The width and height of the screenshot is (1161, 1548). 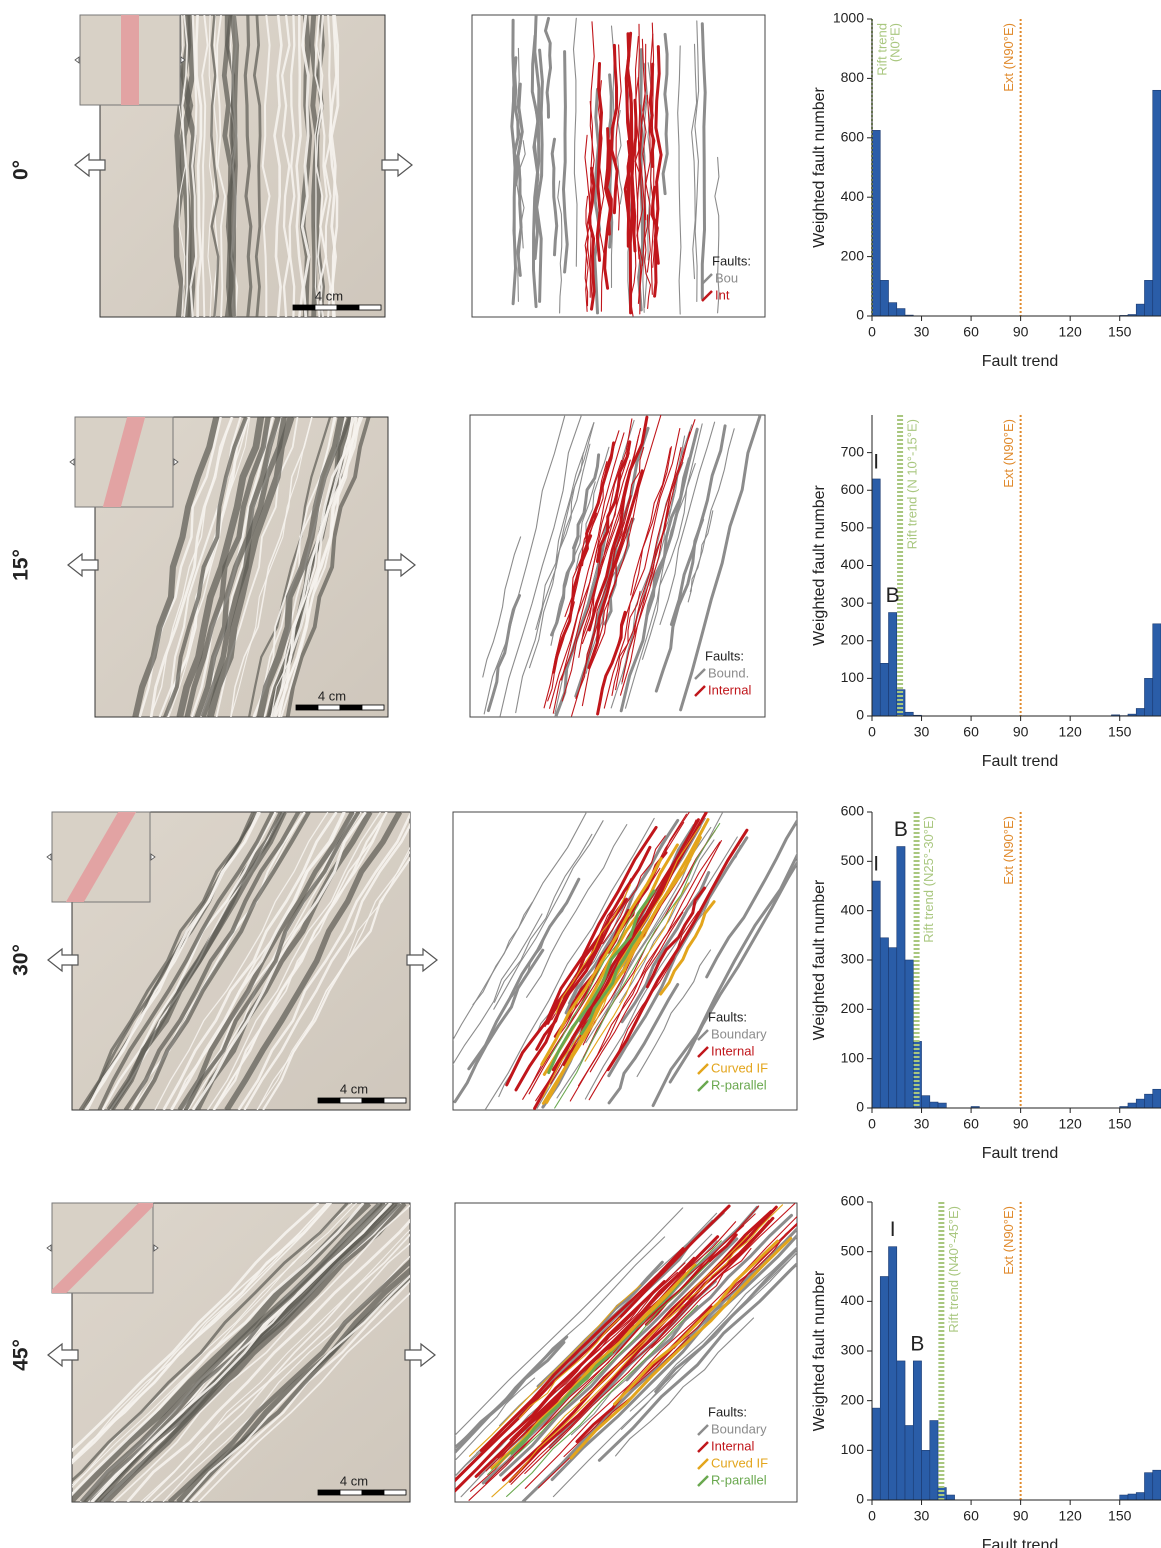 I want to click on x-axis-title: Fault trend, so click(x=1020, y=1542).